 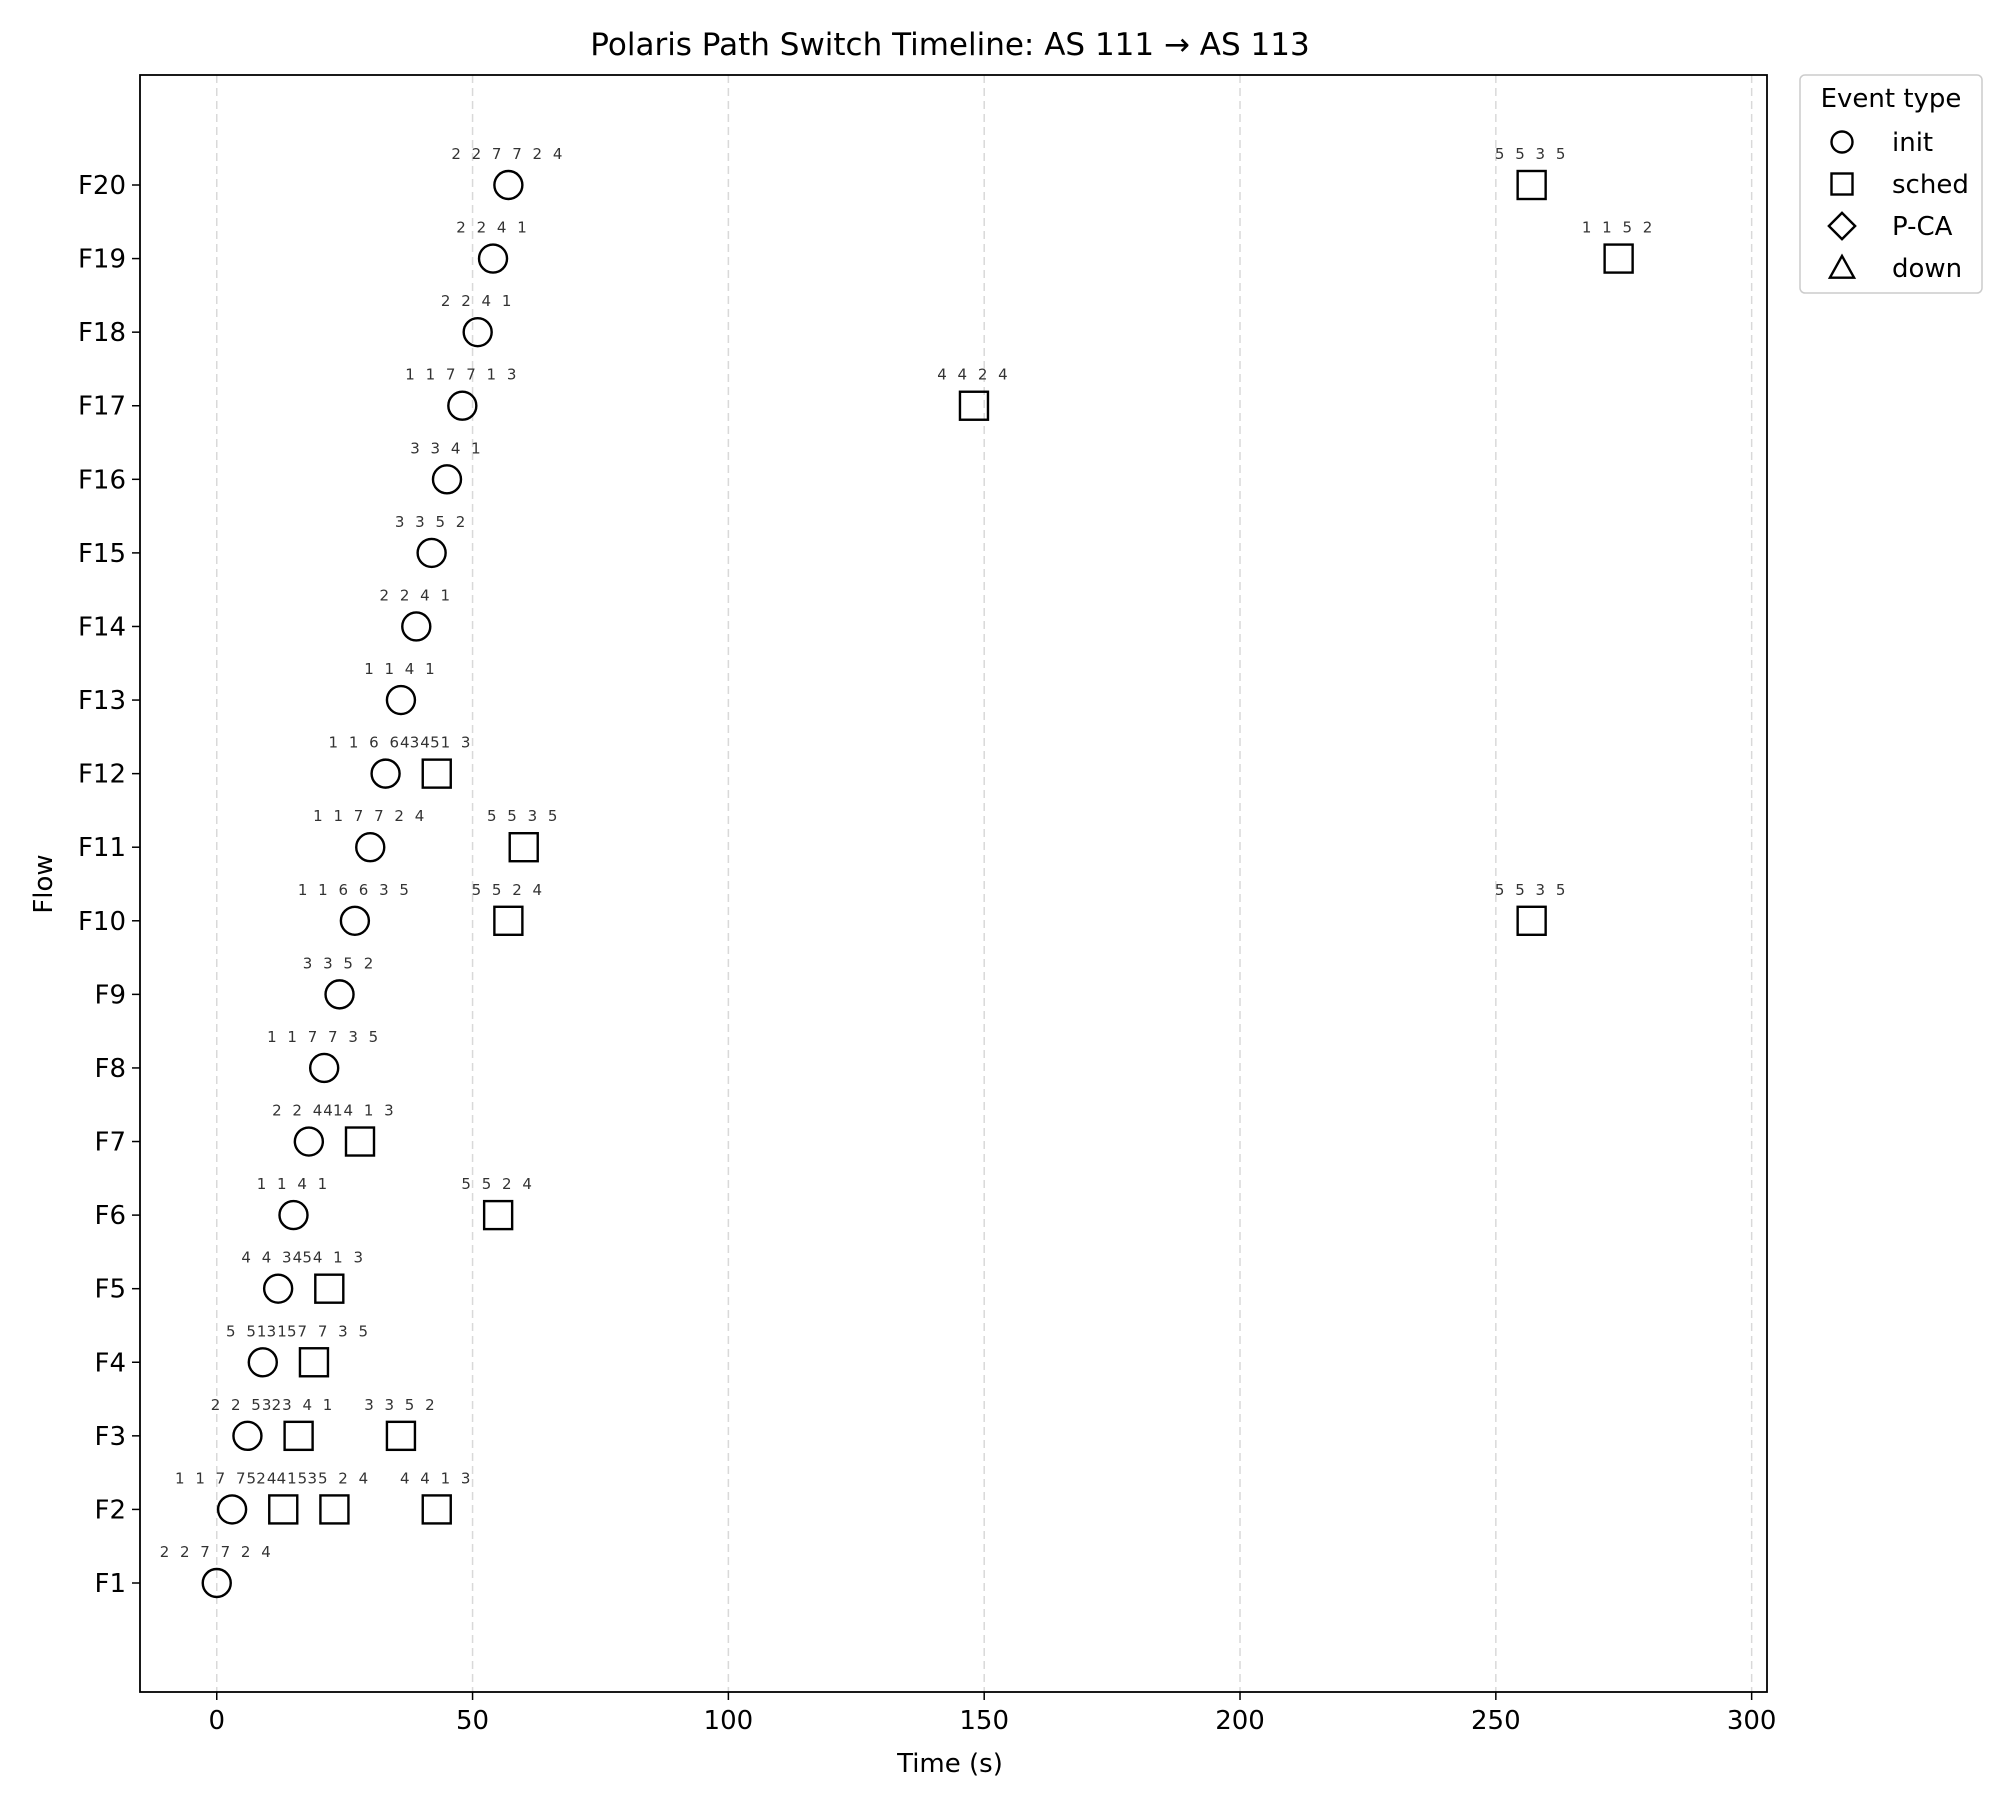 I want to click on legend-frame, so click(x=1891, y=184).